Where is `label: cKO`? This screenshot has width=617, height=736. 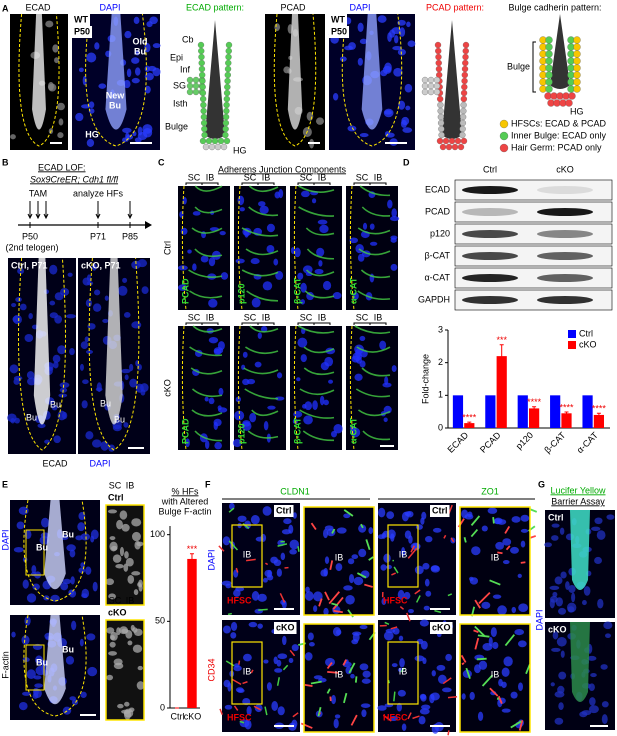 label: cKO is located at coordinates (565, 169).